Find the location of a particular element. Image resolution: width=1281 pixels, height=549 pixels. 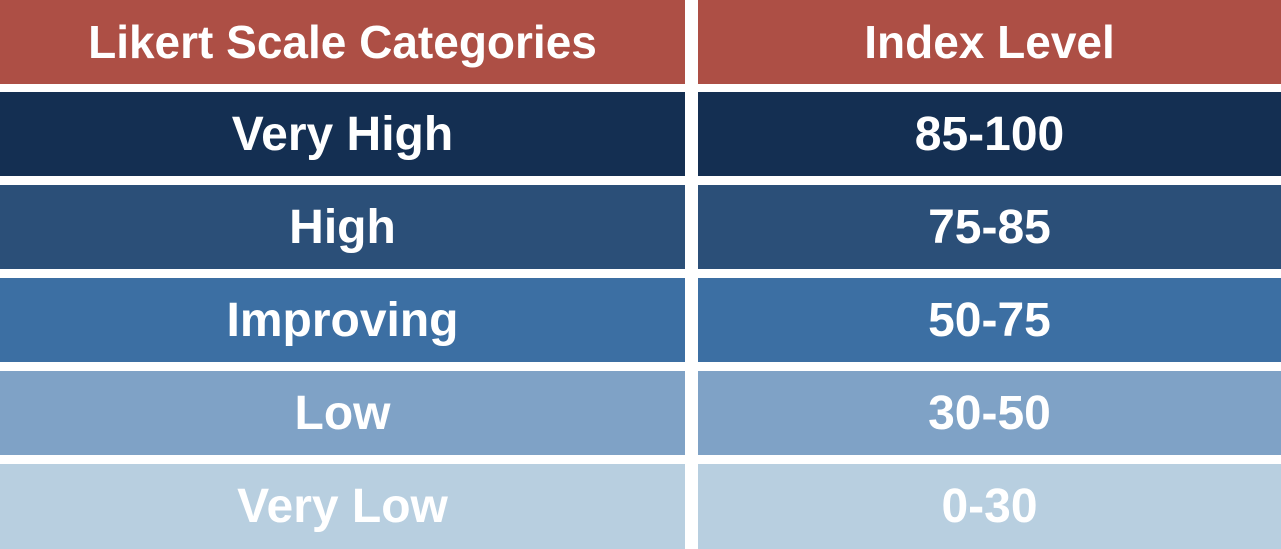

category-cell: Very High is located at coordinates (342, 134).